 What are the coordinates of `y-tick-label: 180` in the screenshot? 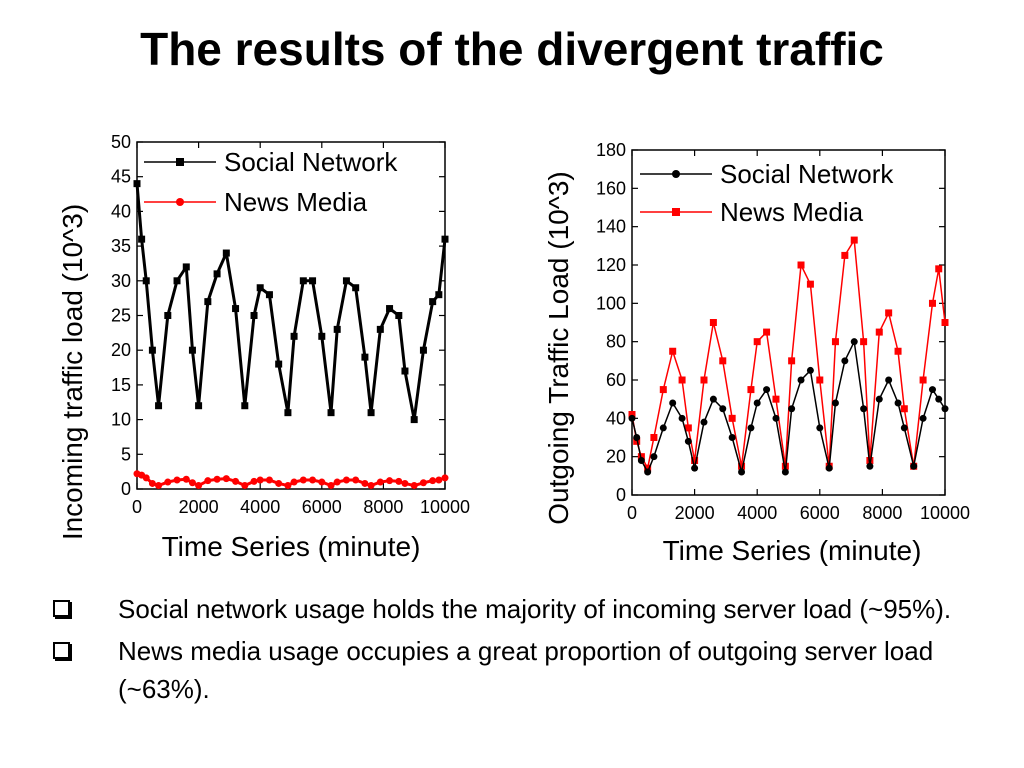 It's located at (611, 150).